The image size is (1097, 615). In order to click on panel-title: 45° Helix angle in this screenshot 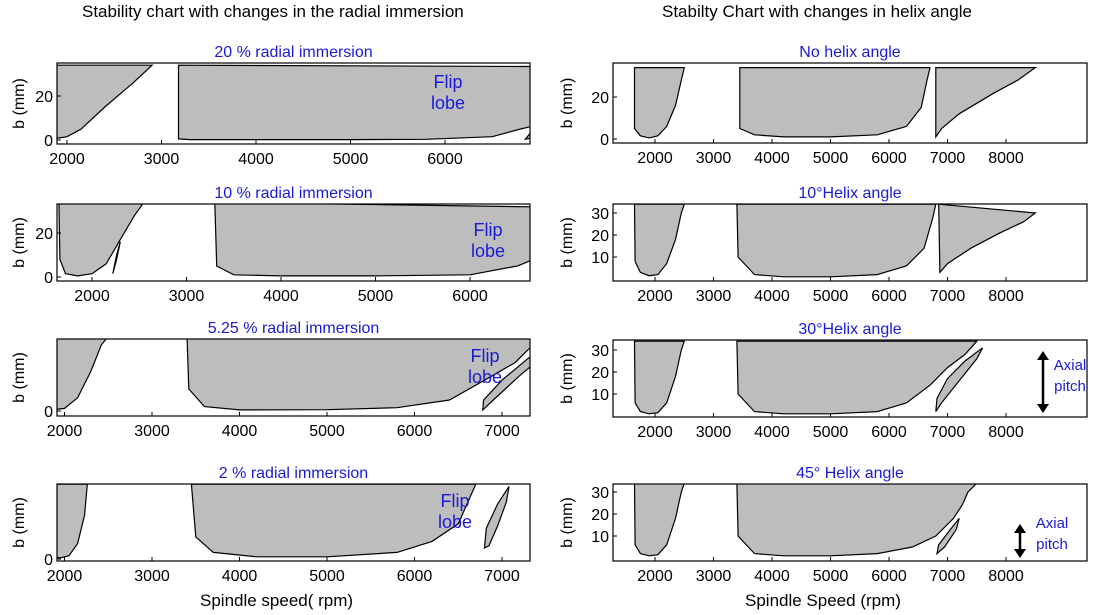, I will do `click(850, 473)`.